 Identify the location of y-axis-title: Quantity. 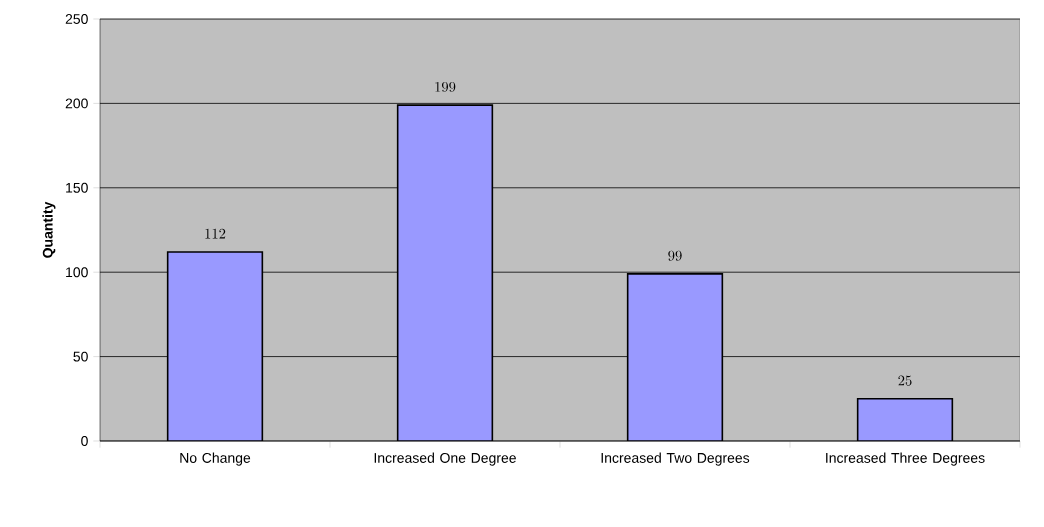
(49, 229).